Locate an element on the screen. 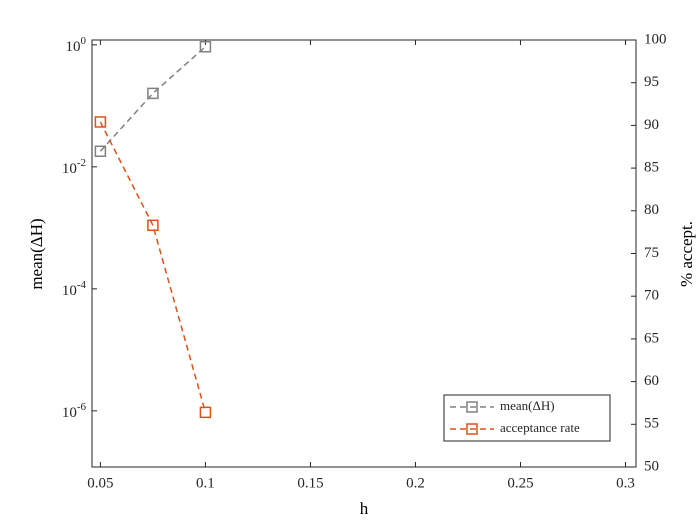 This screenshot has height=525, width=700. legend: mean(ΔH) acceptance rate is located at coordinates (527, 418).